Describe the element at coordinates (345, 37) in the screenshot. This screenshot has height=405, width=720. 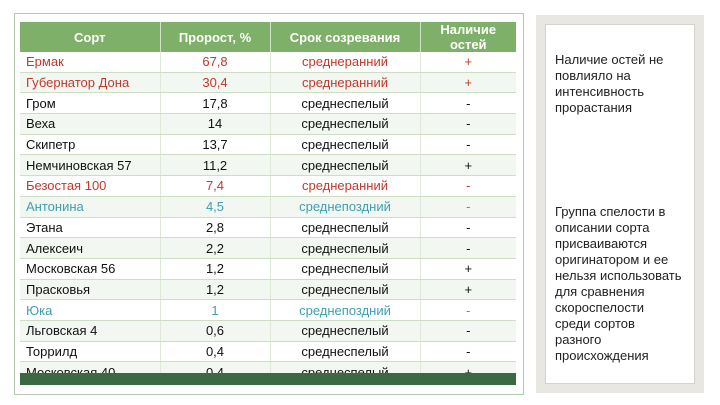
I see `header-srok: Срок созревания` at that location.